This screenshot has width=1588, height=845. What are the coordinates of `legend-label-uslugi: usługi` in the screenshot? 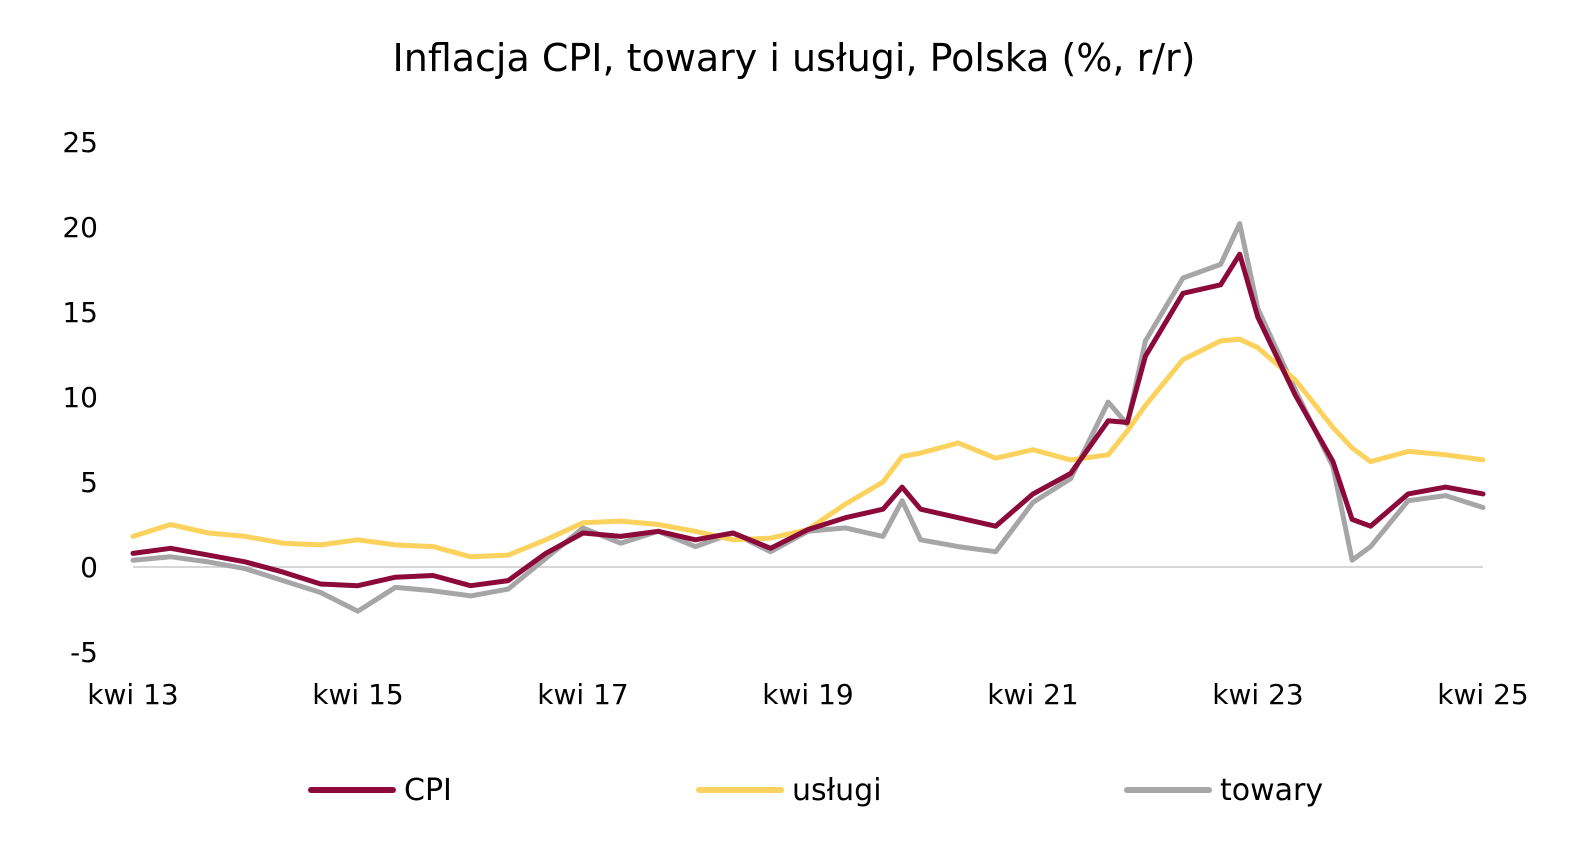 It's located at (837, 790).